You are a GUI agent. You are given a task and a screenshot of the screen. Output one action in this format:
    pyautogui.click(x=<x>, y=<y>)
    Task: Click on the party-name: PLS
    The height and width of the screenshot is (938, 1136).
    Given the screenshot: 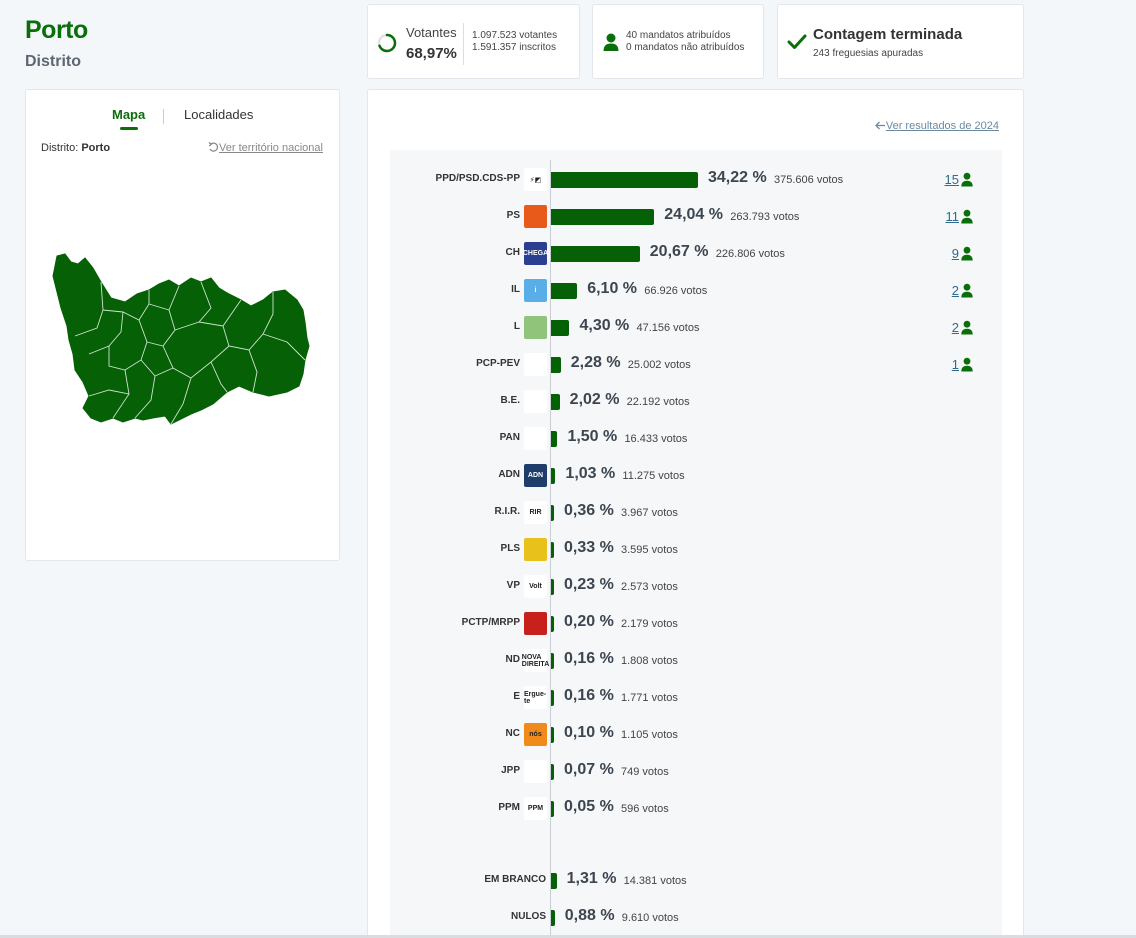 What is the action you would take?
    pyautogui.click(x=510, y=548)
    